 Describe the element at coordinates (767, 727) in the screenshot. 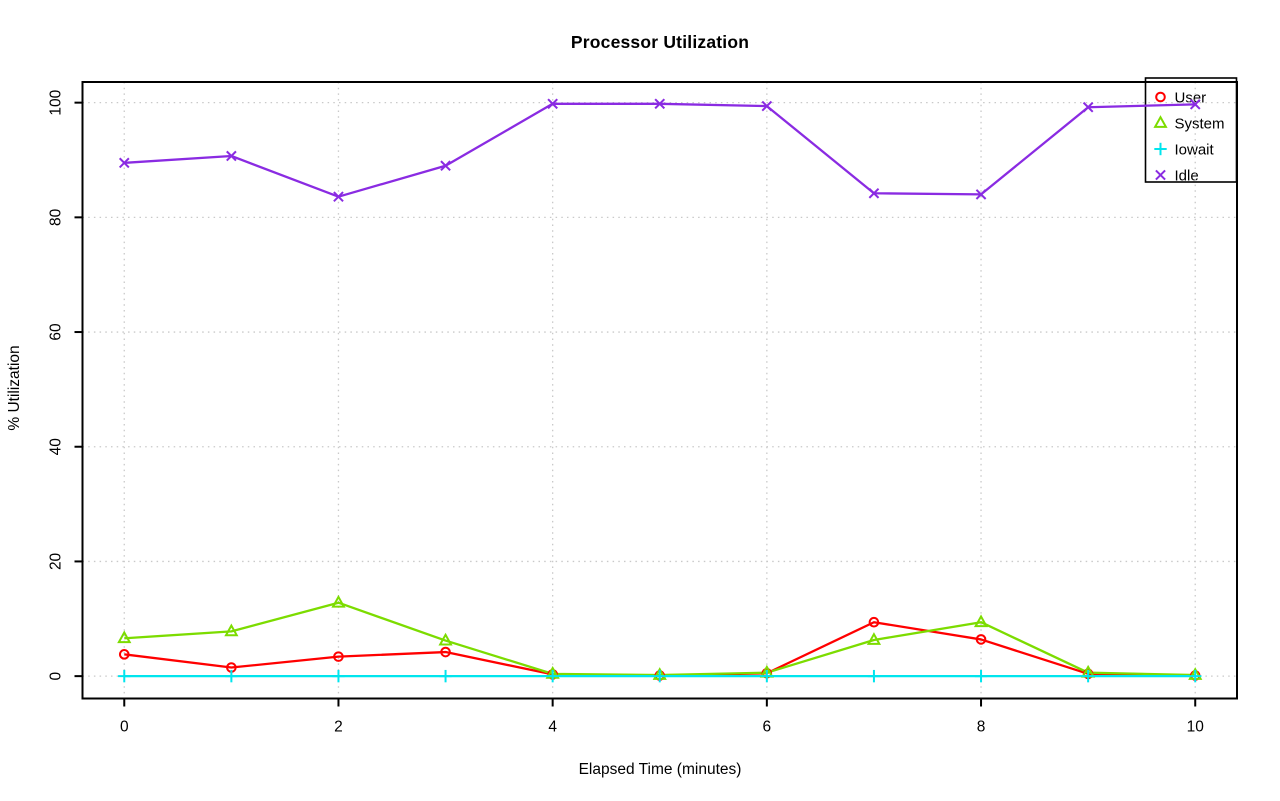

I see `x-tick-label: 6` at that location.